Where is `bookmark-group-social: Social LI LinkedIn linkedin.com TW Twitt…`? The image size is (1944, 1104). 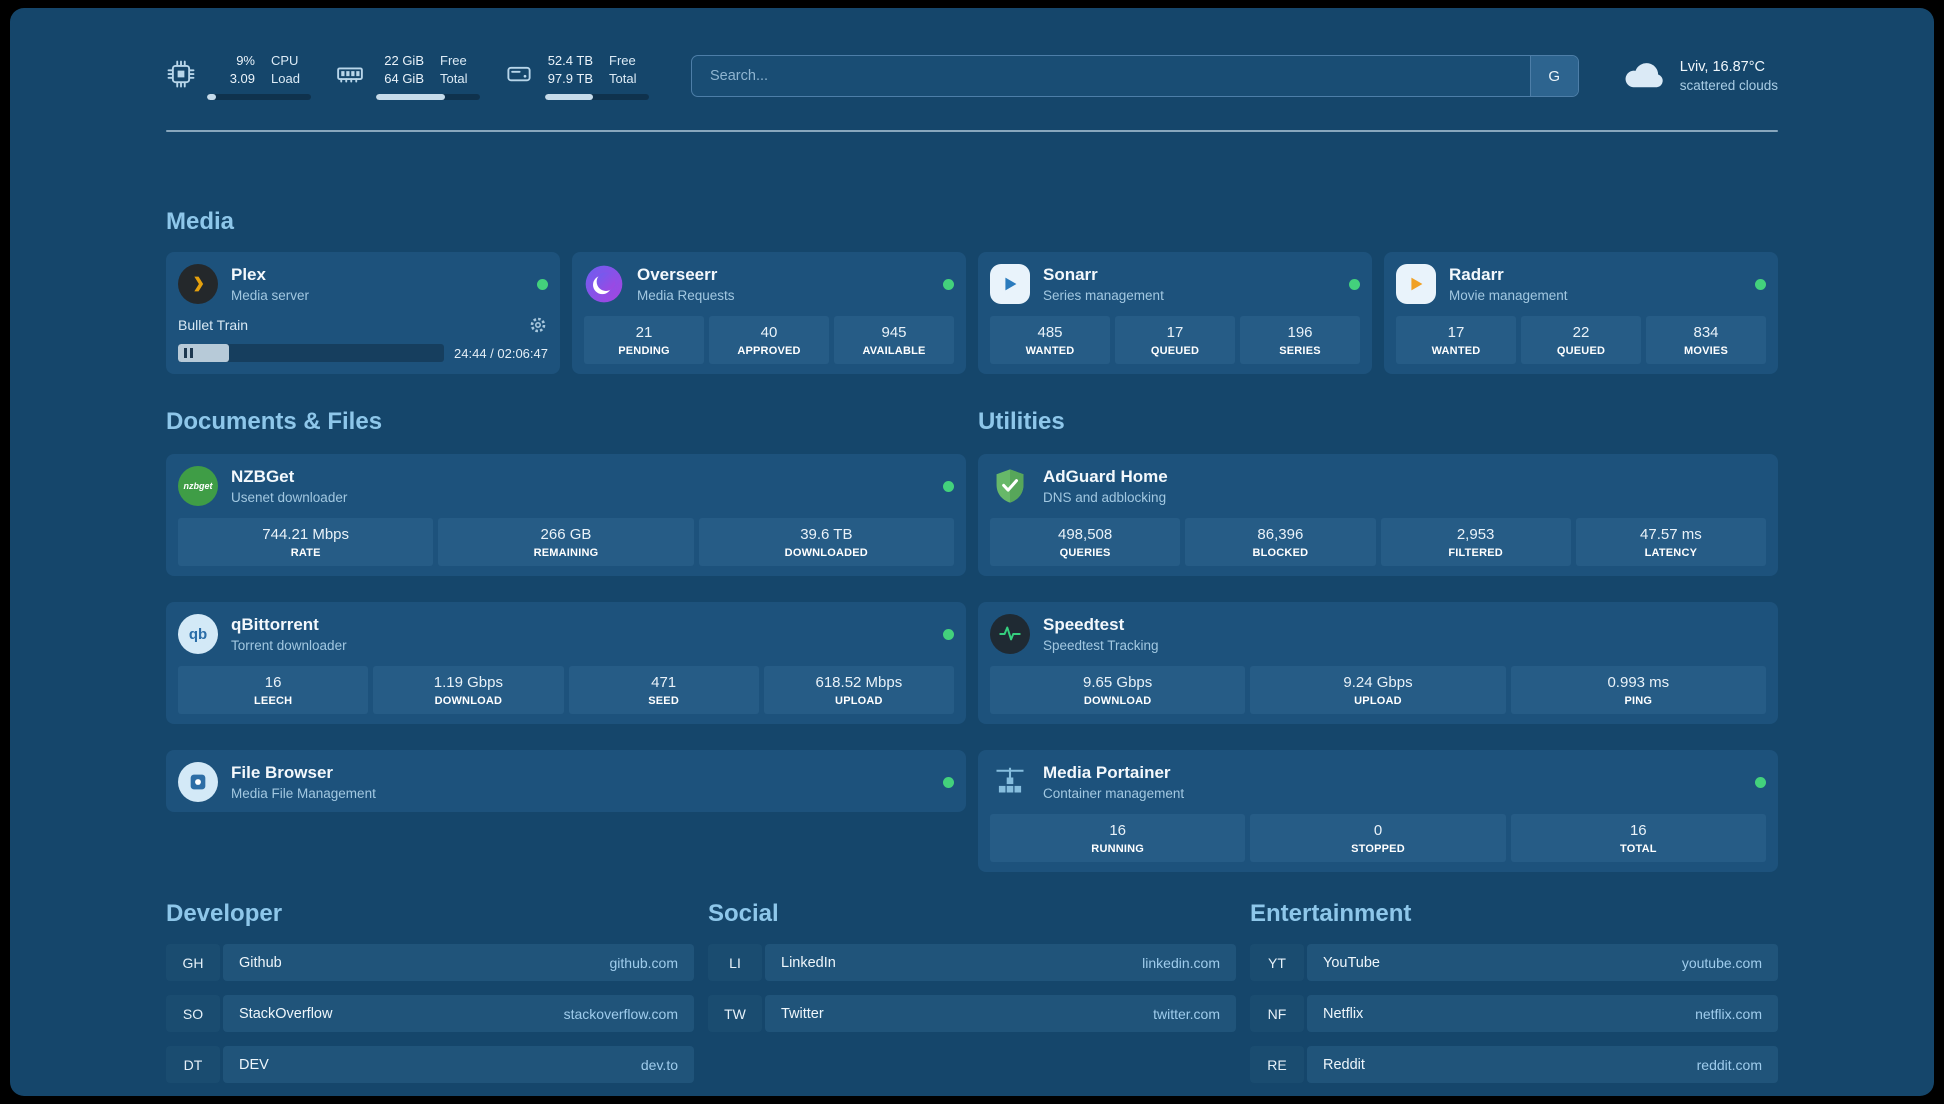 bookmark-group-social: Social LI LinkedIn linkedin.com TW Twitt… is located at coordinates (972, 998).